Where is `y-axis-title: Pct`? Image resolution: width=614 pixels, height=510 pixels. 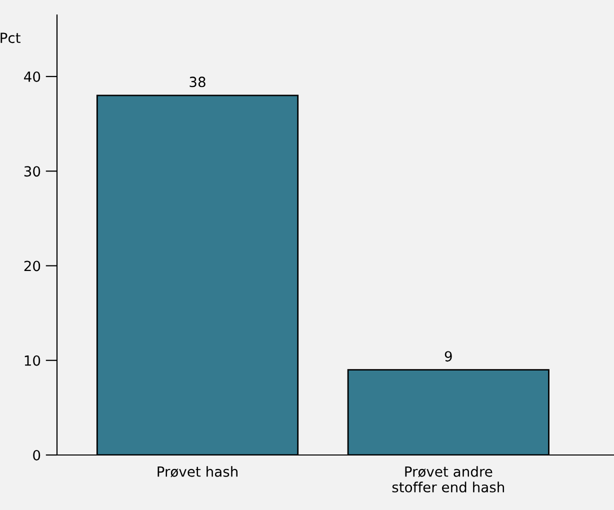 y-axis-title: Pct is located at coordinates (10, 38).